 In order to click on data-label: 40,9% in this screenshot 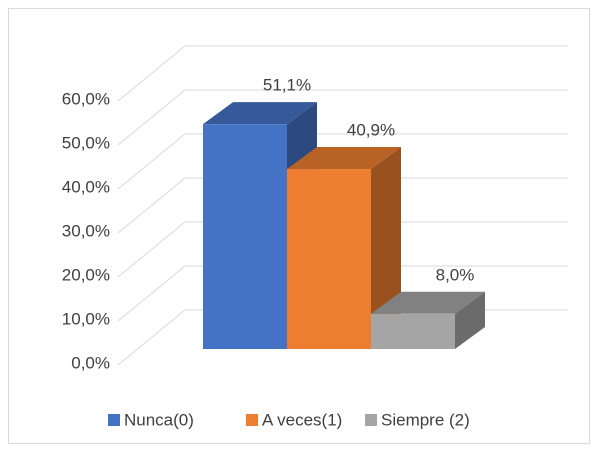, I will do `click(371, 130)`.